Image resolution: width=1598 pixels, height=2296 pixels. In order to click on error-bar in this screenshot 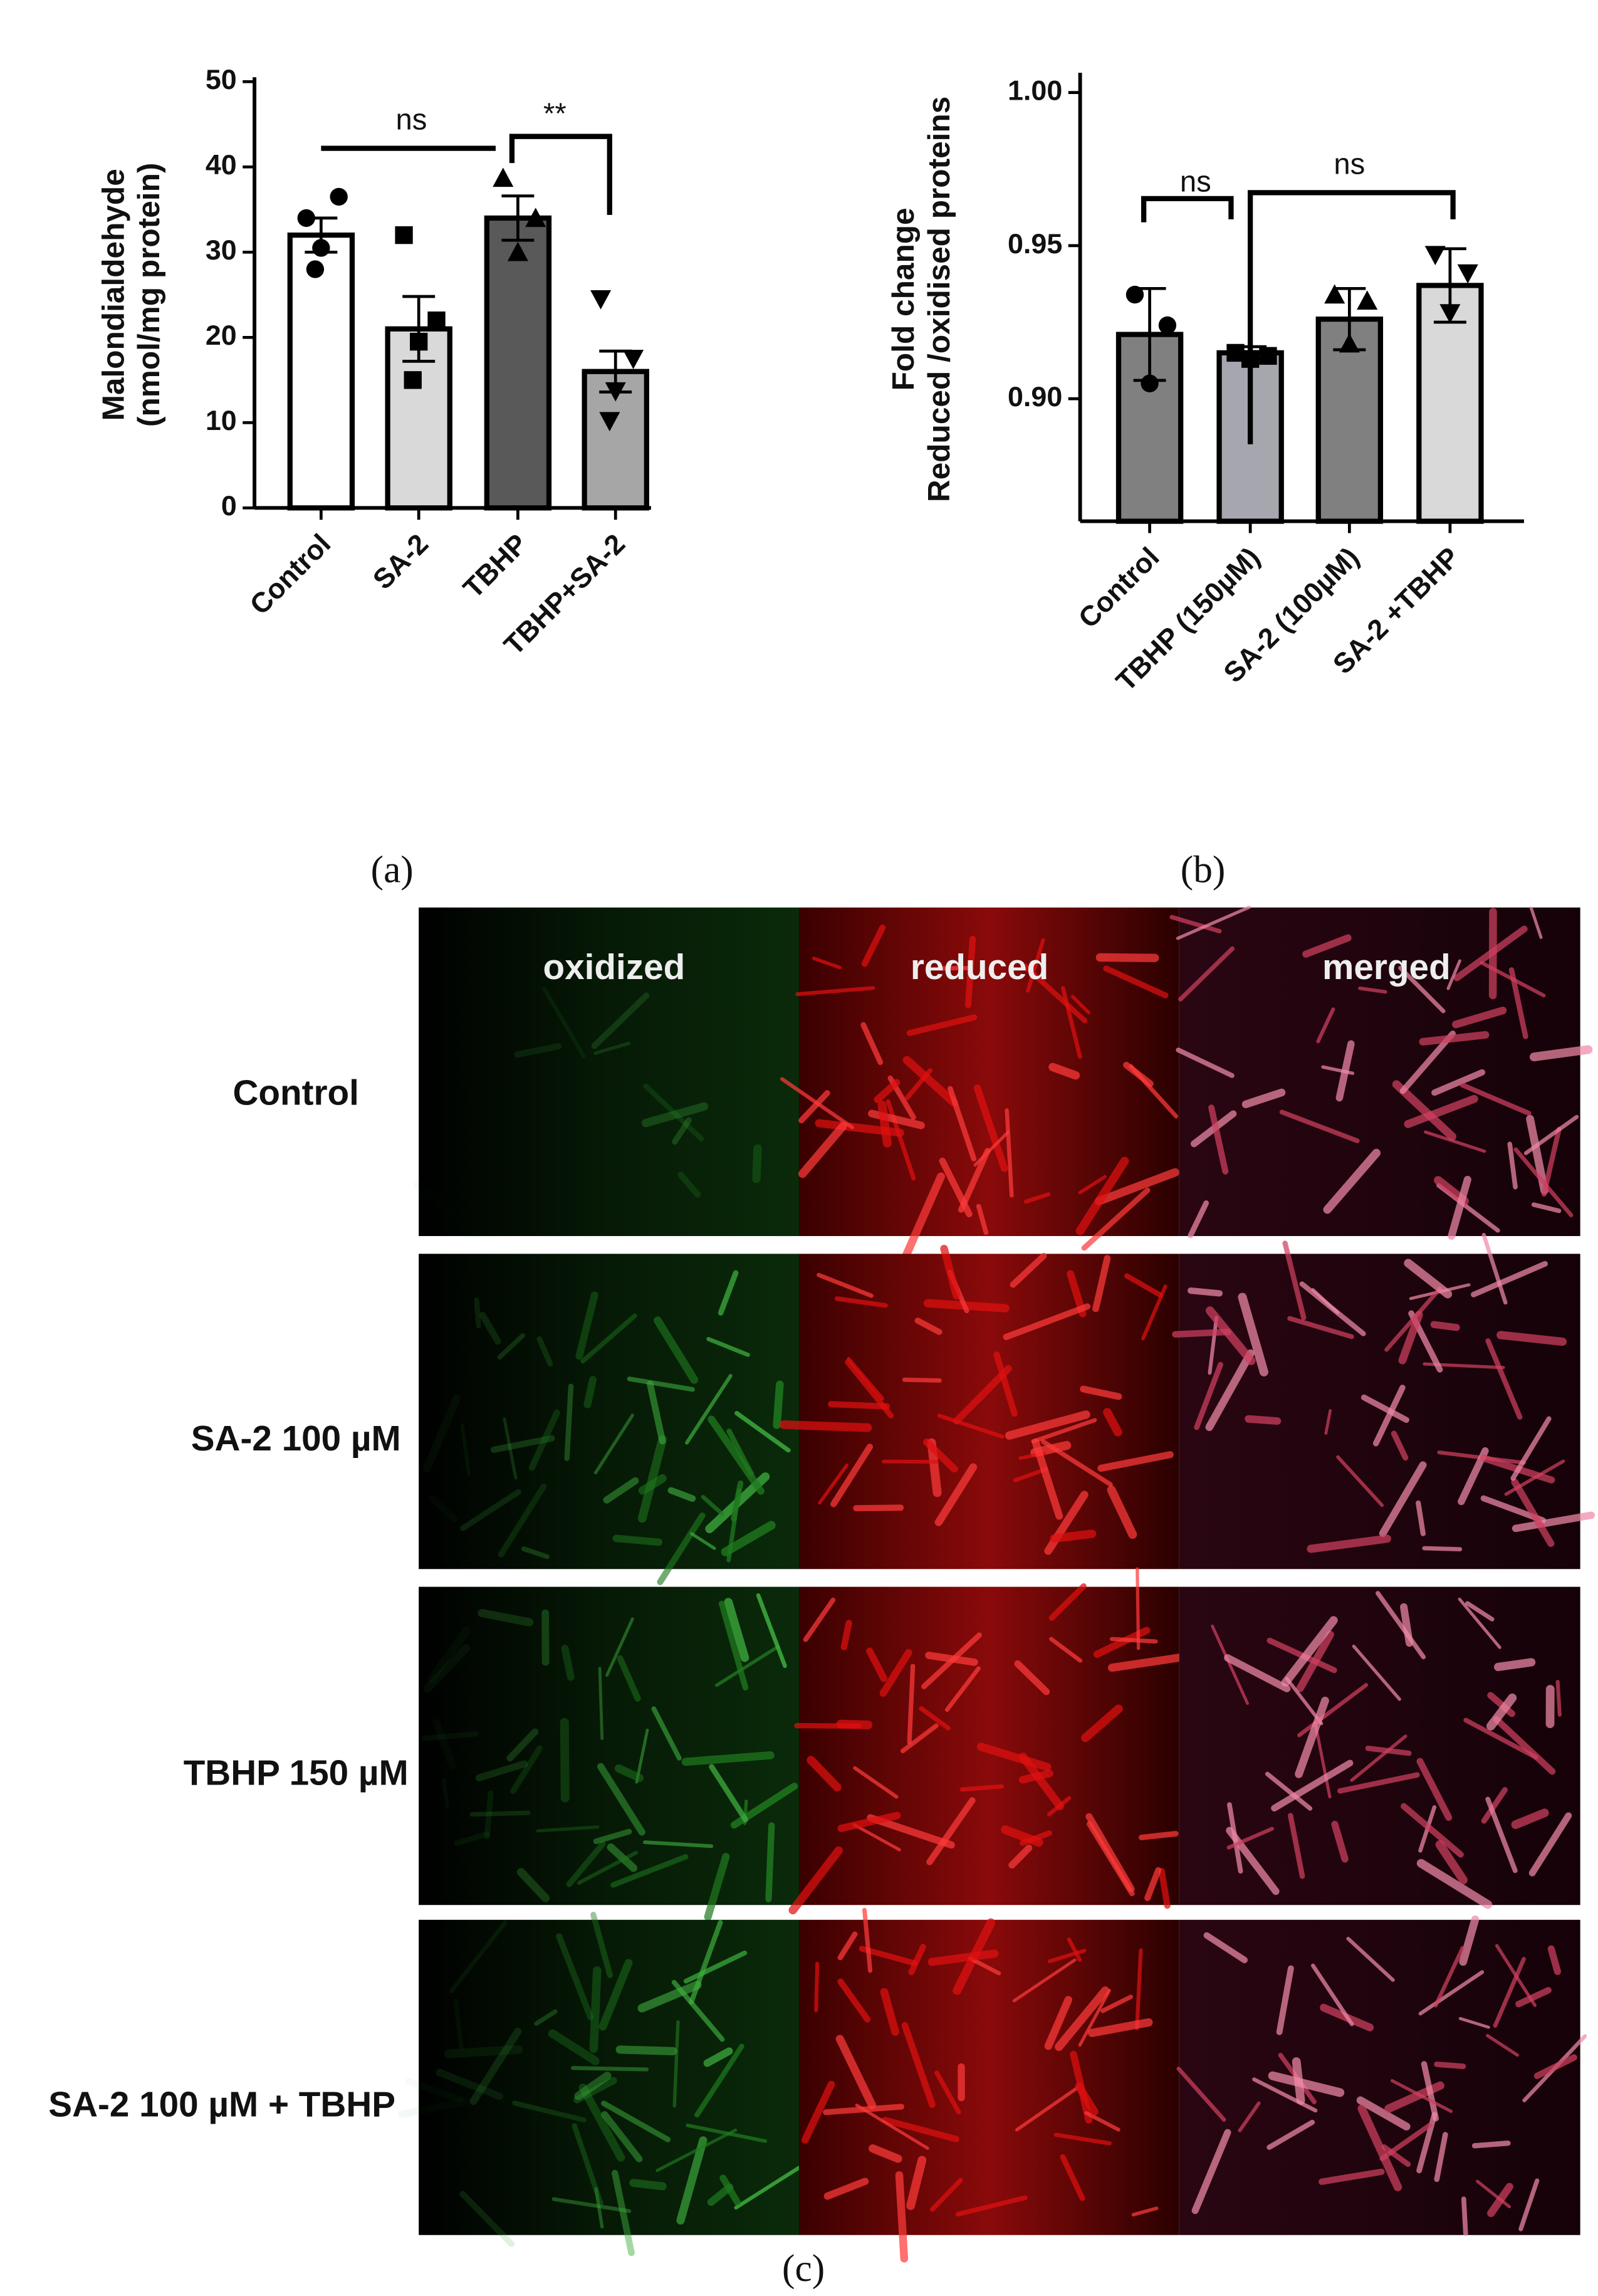, I will do `click(518, 218)`.